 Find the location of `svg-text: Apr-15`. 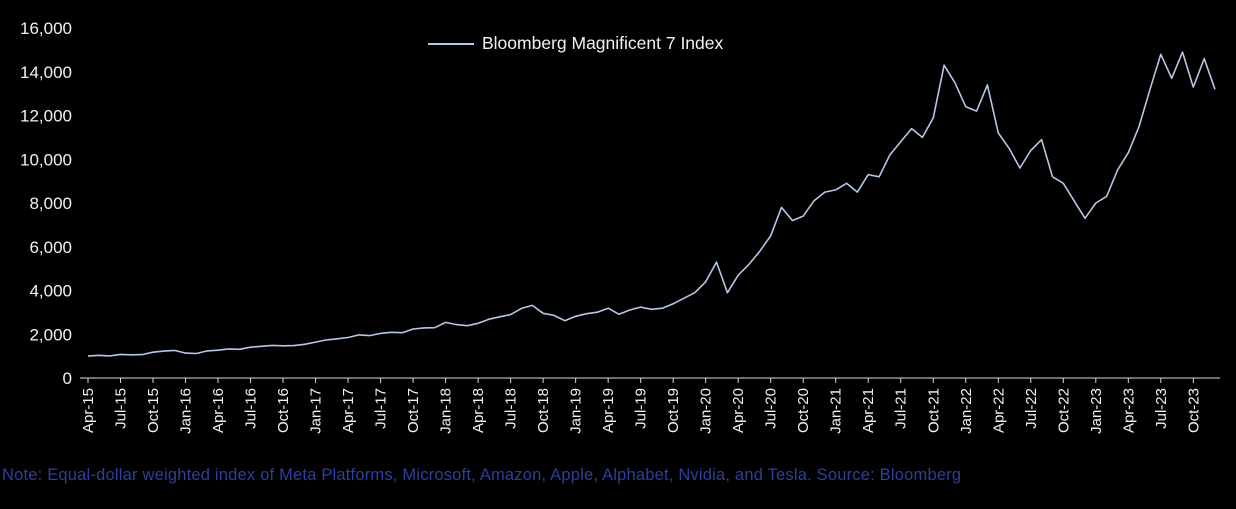

svg-text: Apr-15 is located at coordinates (88, 410).